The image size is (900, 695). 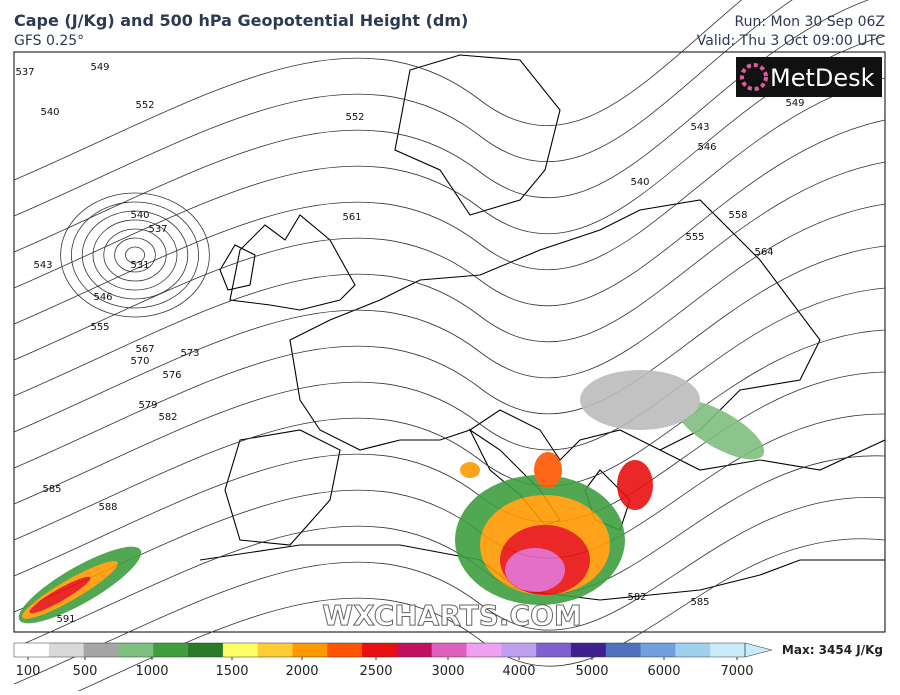 What do you see at coordinates (99, 327) in the screenshot?
I see `contour-label: 555` at bounding box center [99, 327].